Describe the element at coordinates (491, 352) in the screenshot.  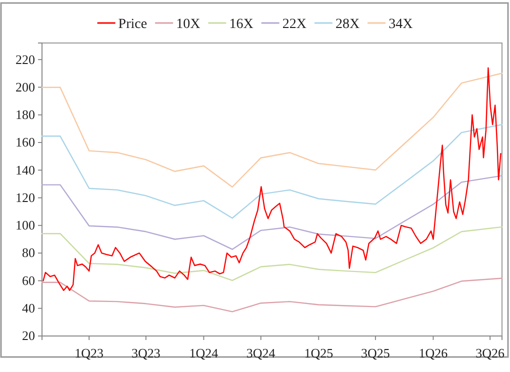
I see `x-tick-label: 3Q26` at that location.